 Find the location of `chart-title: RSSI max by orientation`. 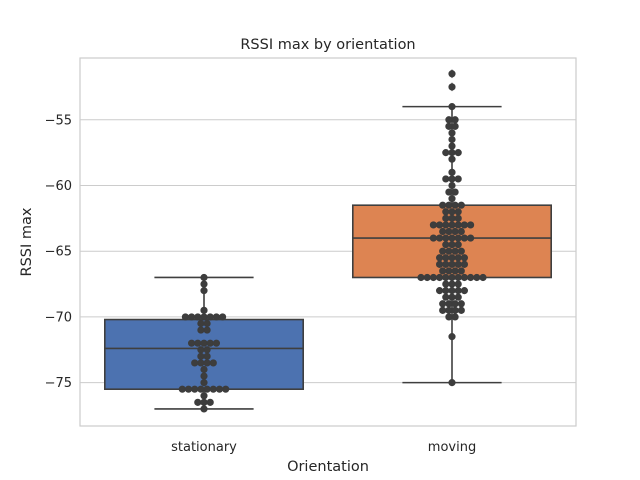

chart-title: RSSI max by orientation is located at coordinates (327, 45).